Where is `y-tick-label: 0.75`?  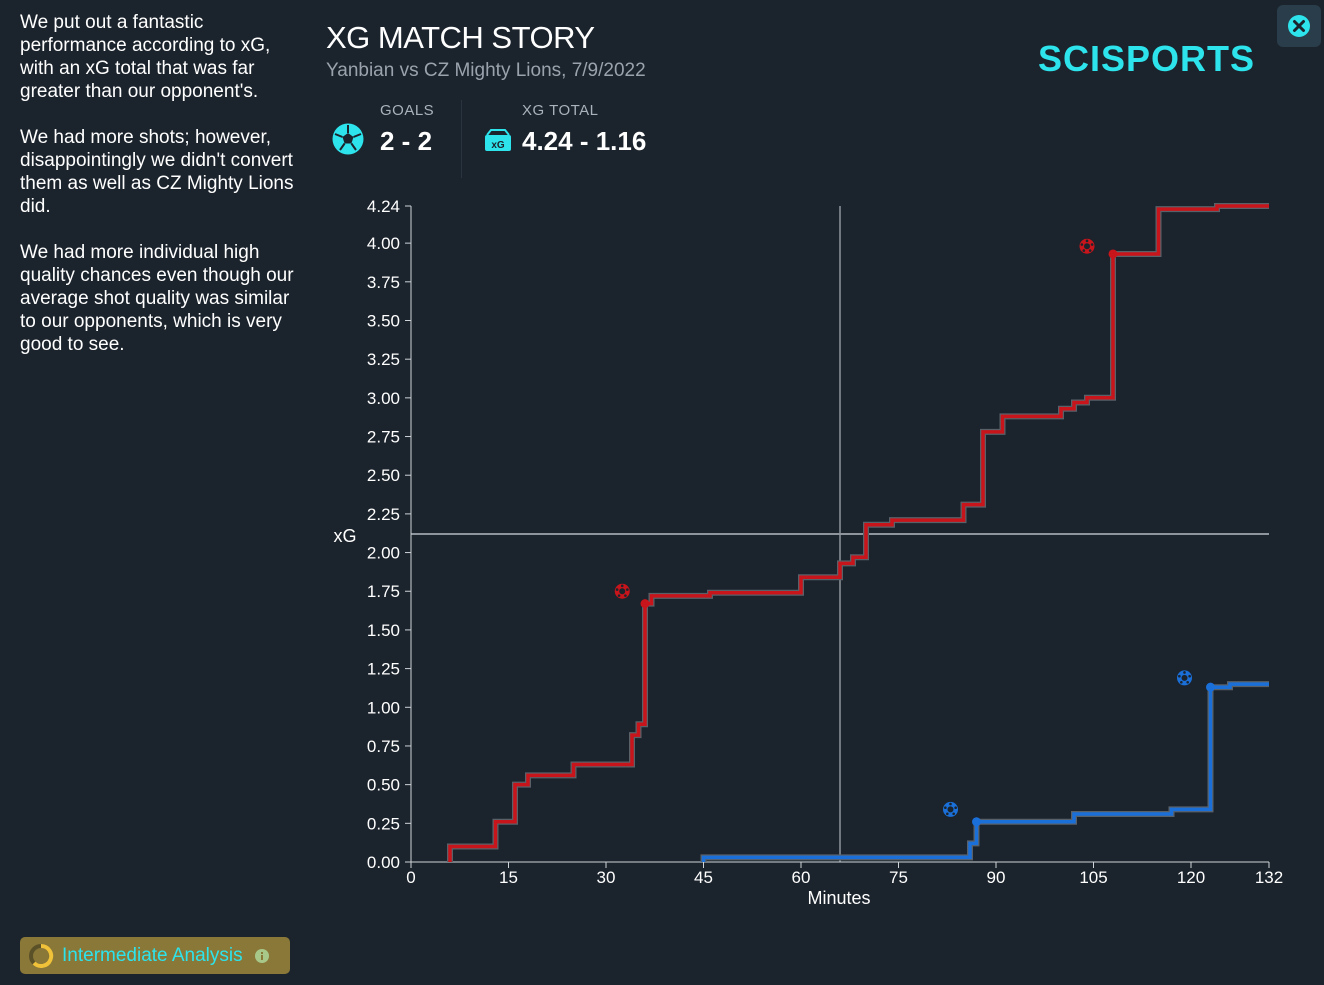
y-tick-label: 0.75 is located at coordinates (383, 746).